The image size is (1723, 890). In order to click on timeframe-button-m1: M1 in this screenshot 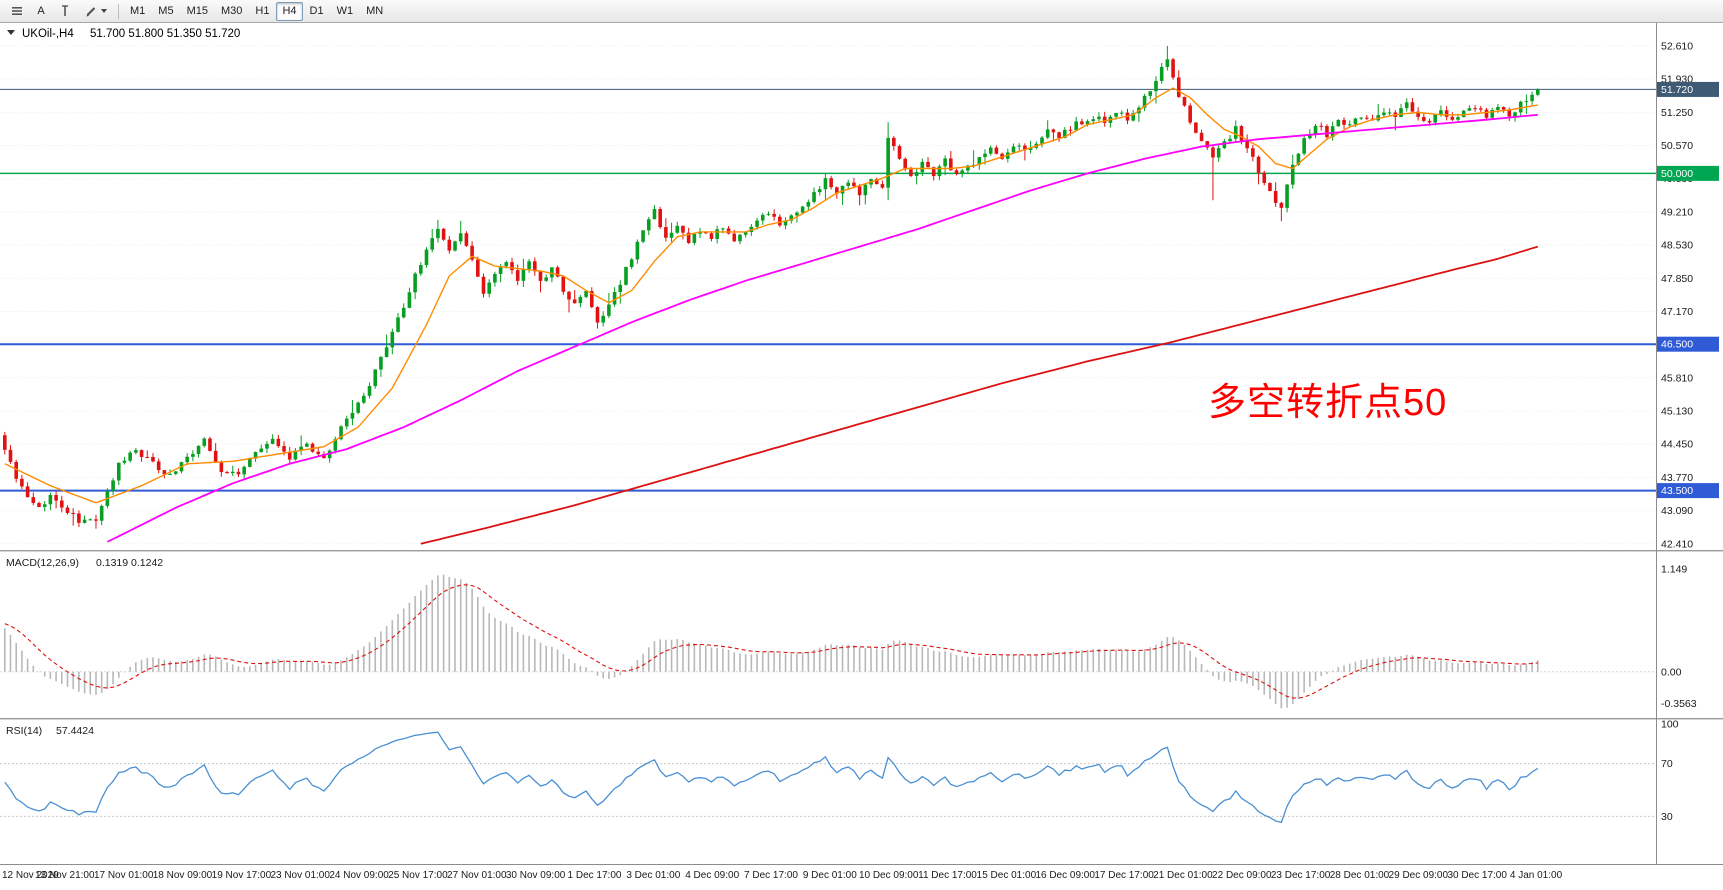, I will do `click(138, 11)`.